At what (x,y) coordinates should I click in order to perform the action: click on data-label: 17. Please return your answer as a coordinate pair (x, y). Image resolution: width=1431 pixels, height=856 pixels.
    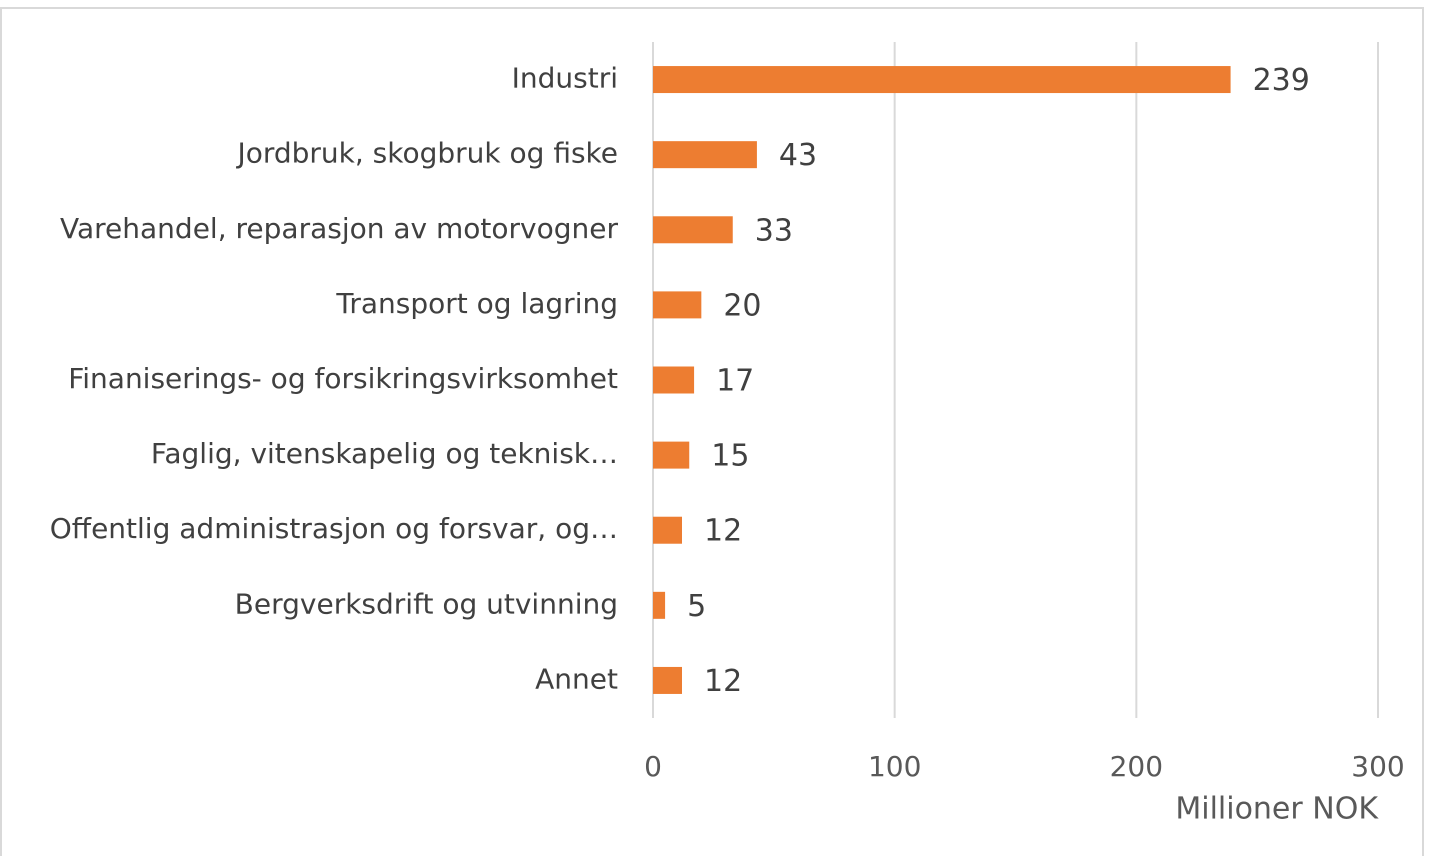
    Looking at the image, I should click on (735, 381).